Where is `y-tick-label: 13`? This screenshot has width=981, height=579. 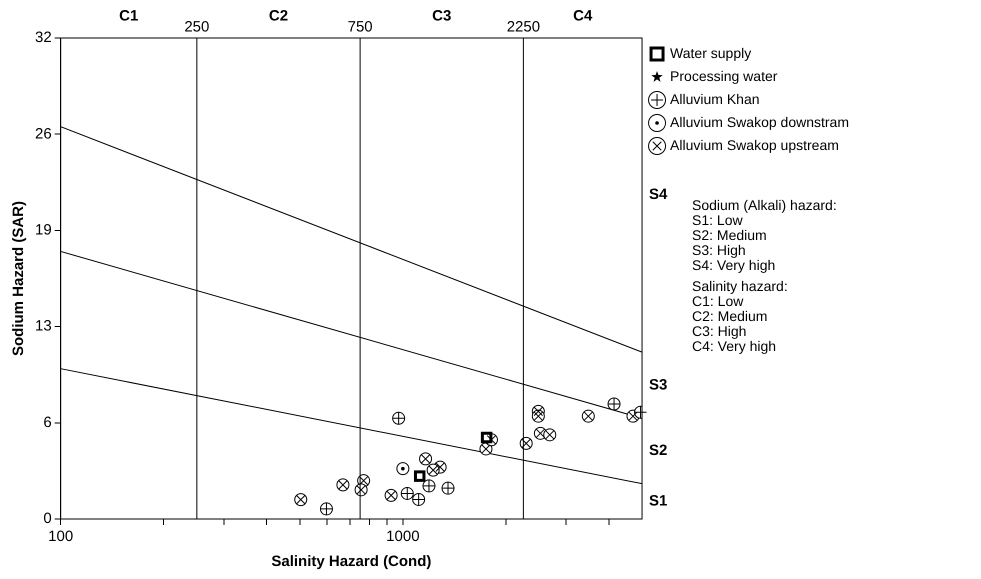 y-tick-label: 13 is located at coordinates (43, 326).